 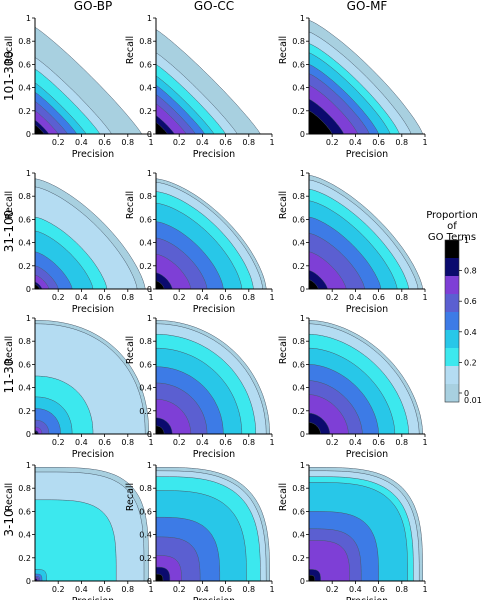 What do you see at coordinates (470, 362) in the screenshot?
I see `legend-tick-label: 0.2` at bounding box center [470, 362].